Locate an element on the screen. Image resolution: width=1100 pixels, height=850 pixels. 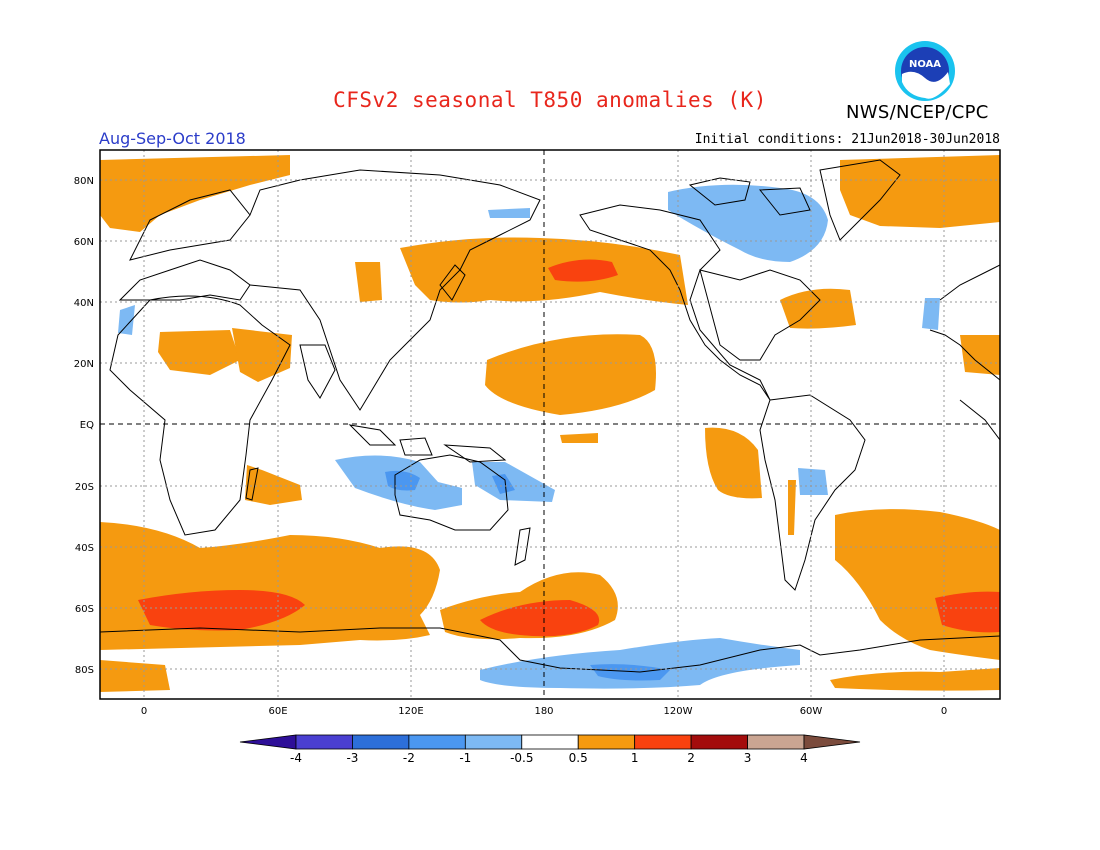
lon-label: 120W is located at coordinates (678, 711).